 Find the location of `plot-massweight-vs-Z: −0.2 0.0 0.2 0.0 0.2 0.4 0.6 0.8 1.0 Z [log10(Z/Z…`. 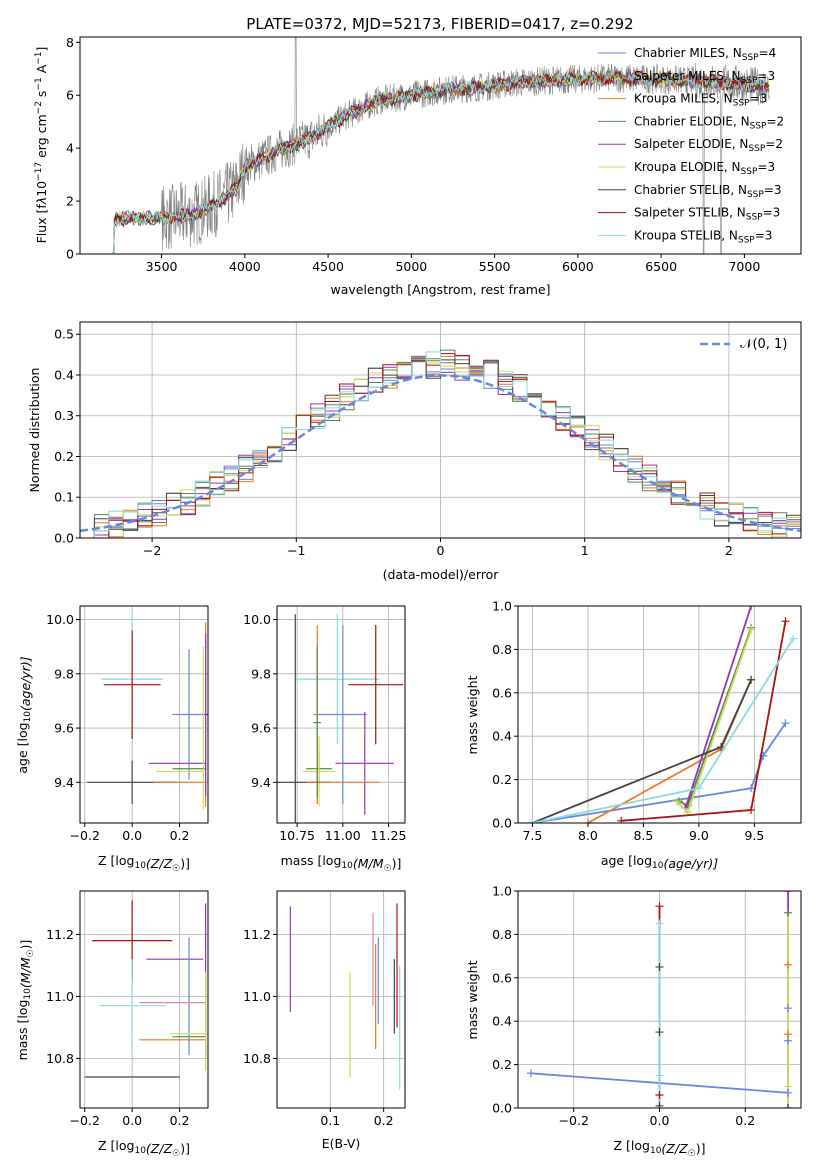

plot-massweight-vs-Z: −0.2 0.0 0.2 0.0 0.2 0.4 0.6 0.8 1.0 Z [log10(Z/Z… is located at coordinates (633, 1021).